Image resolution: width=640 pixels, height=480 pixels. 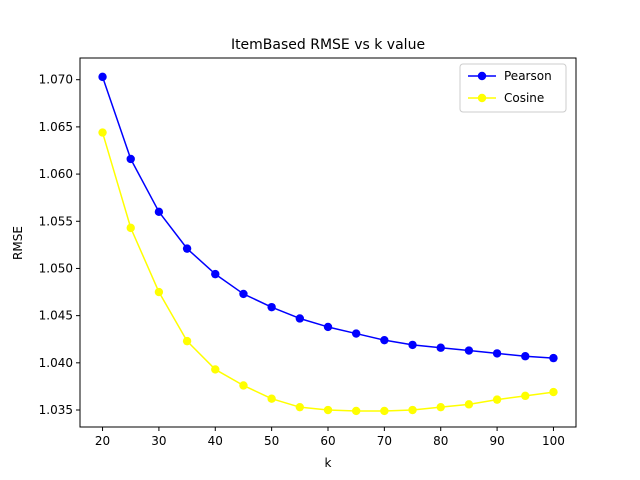 What do you see at coordinates (56, 80) in the screenshot?
I see `y-tick-label: 1.070` at bounding box center [56, 80].